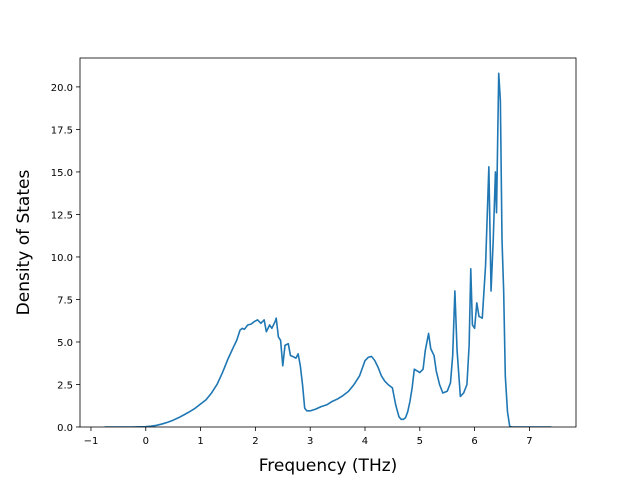  What do you see at coordinates (65, 300) in the screenshot?
I see `y-tick-label: 7.5` at bounding box center [65, 300].